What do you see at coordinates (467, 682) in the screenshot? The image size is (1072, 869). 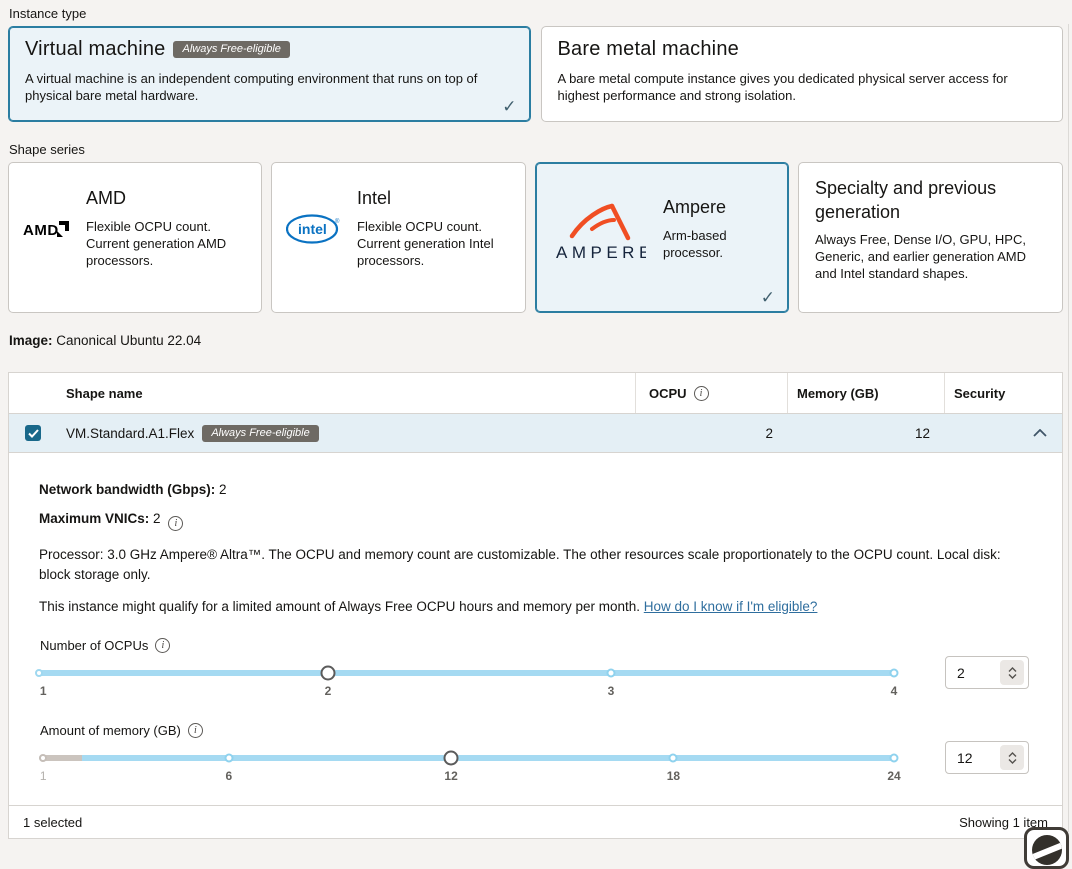 I see `ocpu-slider: 1 2 3 4` at bounding box center [467, 682].